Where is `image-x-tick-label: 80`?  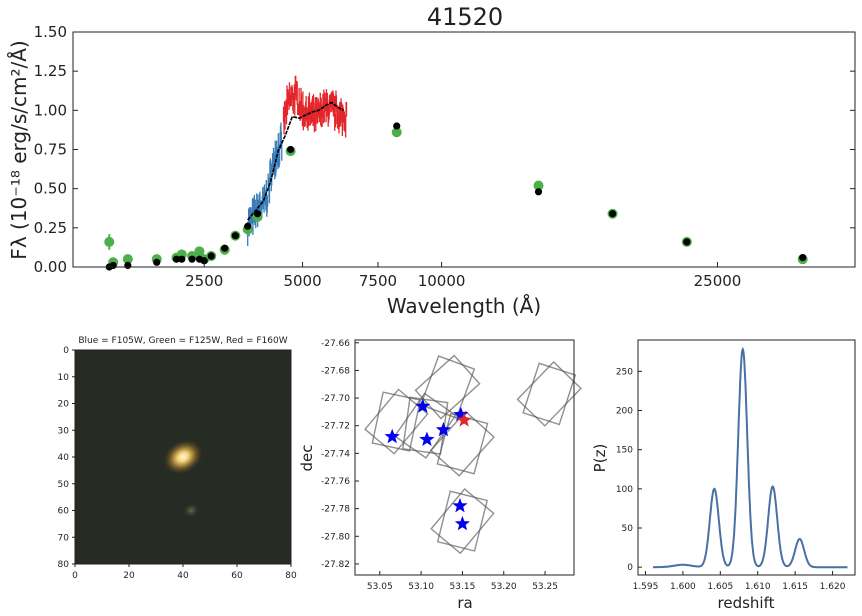 image-x-tick-label: 80 is located at coordinates (291, 576).